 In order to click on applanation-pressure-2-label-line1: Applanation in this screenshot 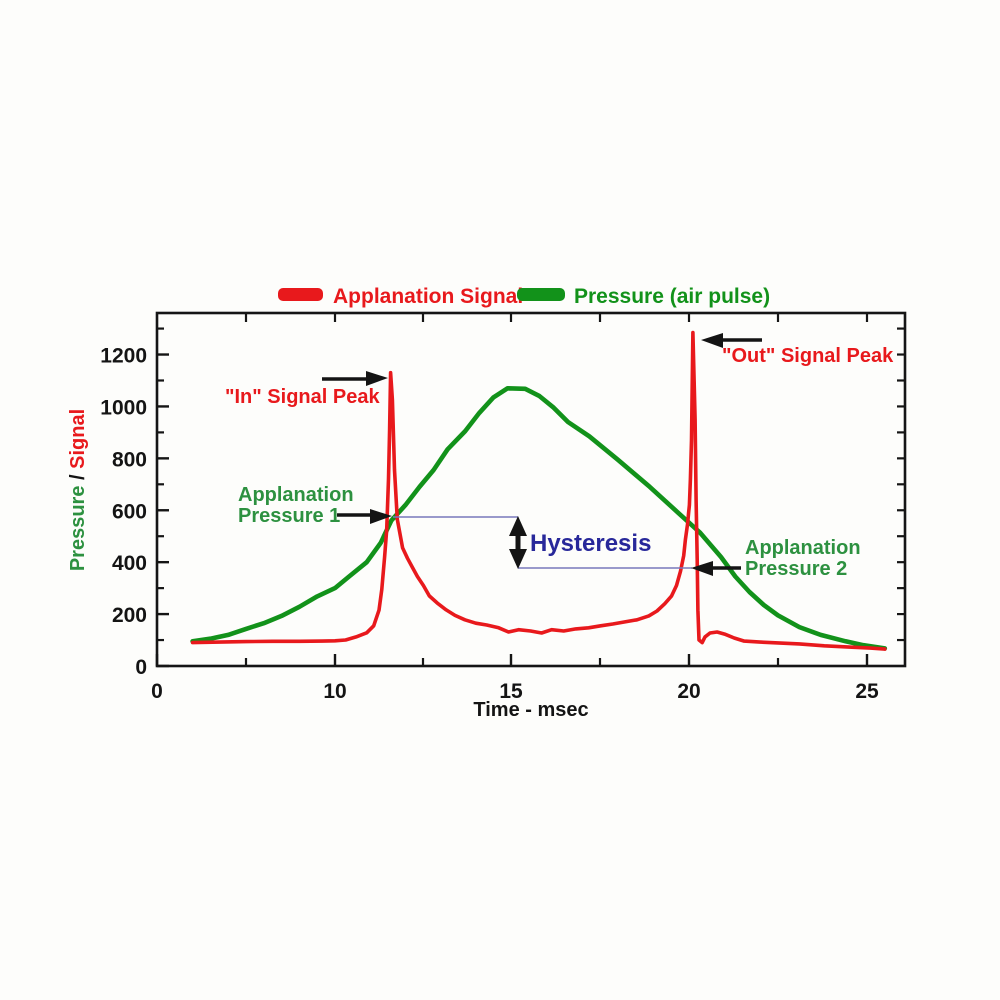, I will do `click(803, 548)`.